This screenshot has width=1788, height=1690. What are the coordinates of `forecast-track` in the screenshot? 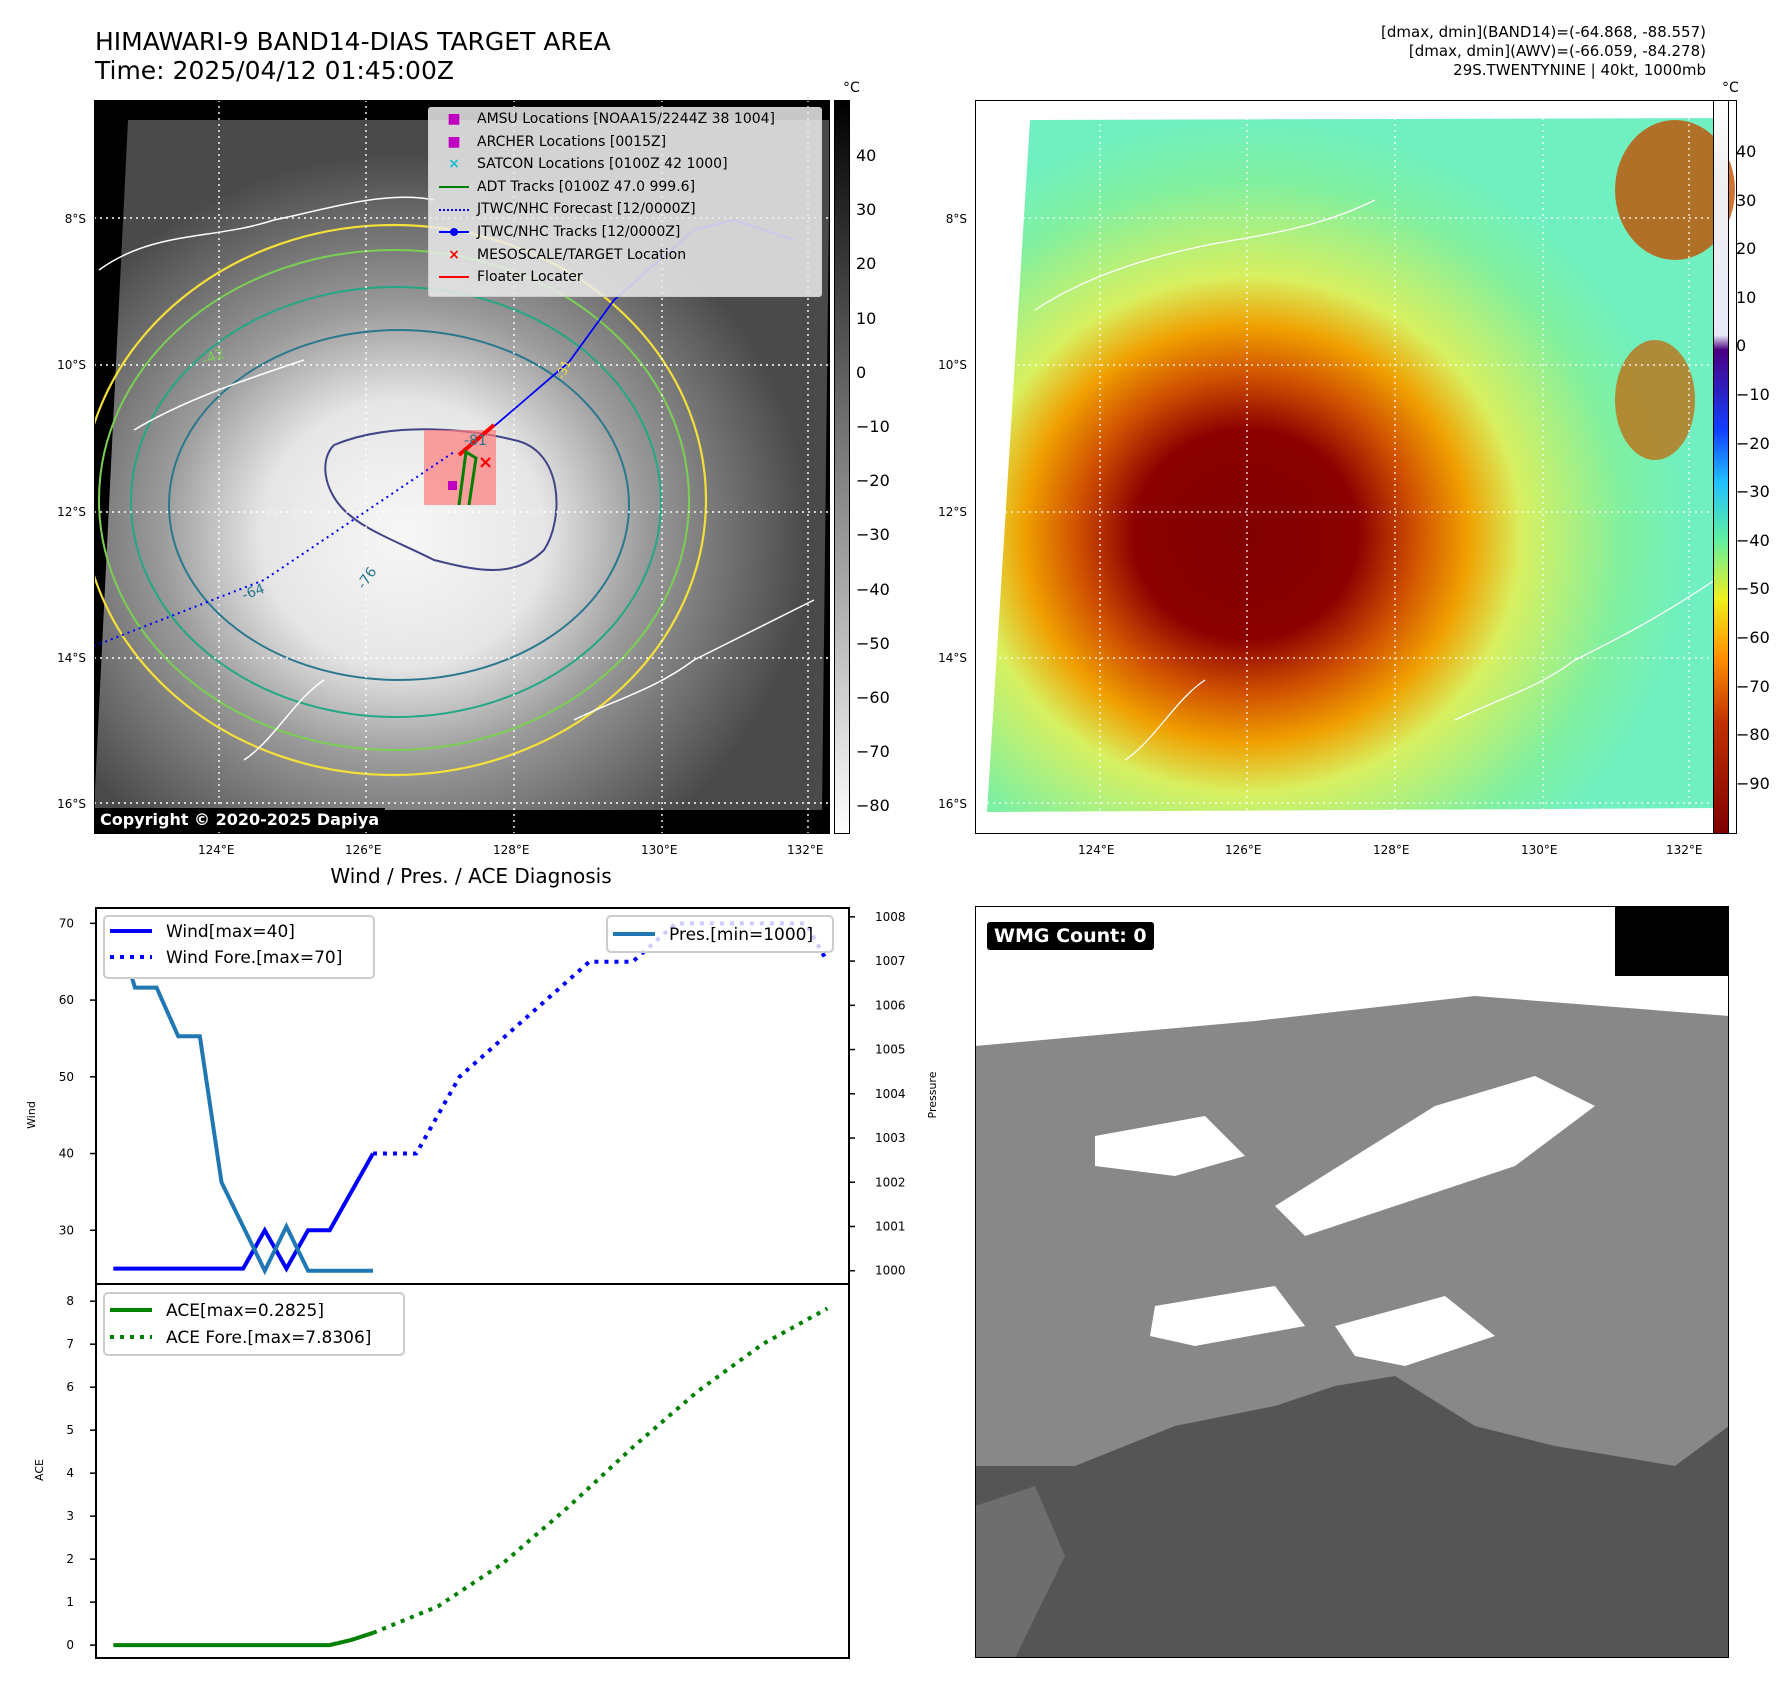 It's located at (274, 549).